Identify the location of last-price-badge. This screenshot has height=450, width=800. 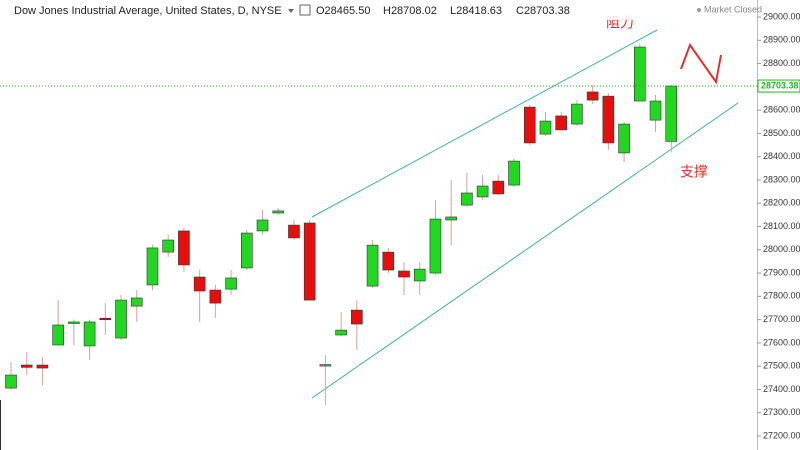
(778, 86).